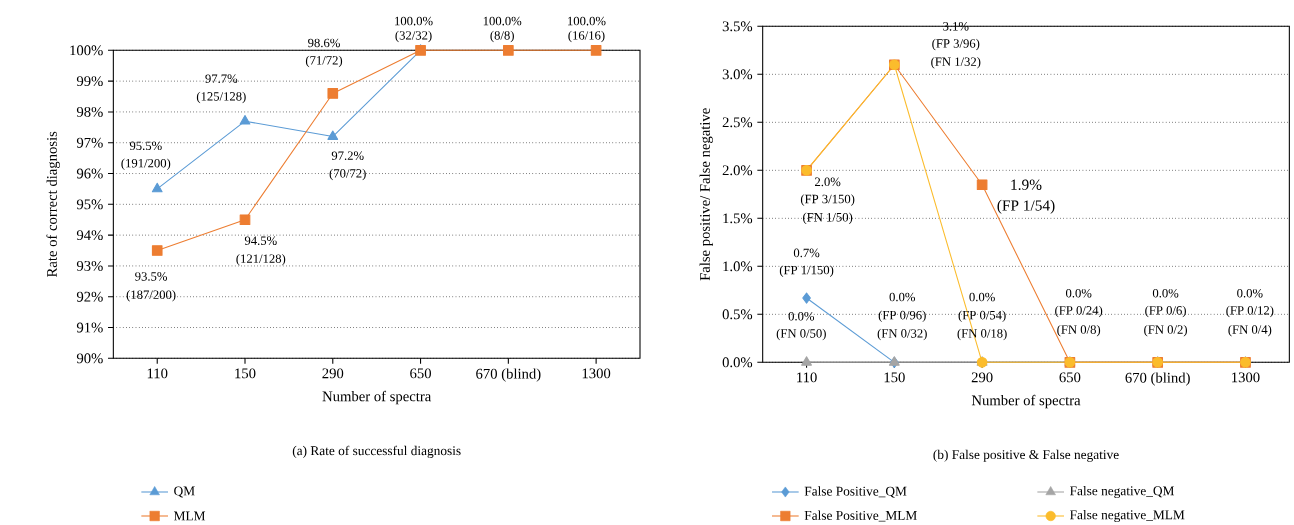 Image resolution: width=1294 pixels, height=525 pixels. I want to click on y-tick-label: 92%, so click(89, 296).